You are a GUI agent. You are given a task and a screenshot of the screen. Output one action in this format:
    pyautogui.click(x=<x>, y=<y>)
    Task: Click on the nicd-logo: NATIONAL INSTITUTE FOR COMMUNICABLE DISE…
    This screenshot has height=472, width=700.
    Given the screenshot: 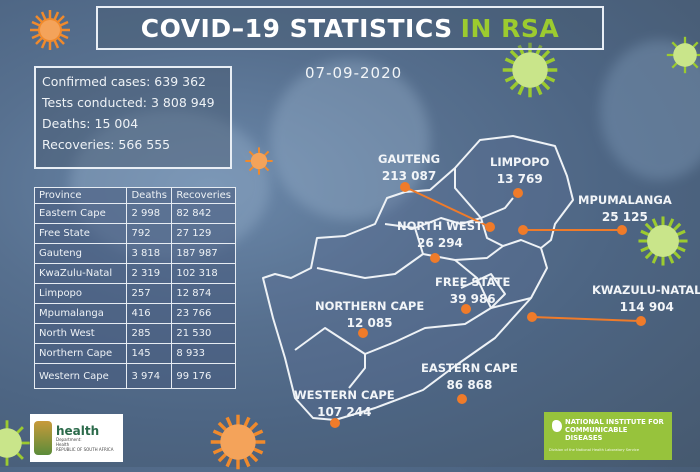 What is the action you would take?
    pyautogui.click(x=608, y=436)
    